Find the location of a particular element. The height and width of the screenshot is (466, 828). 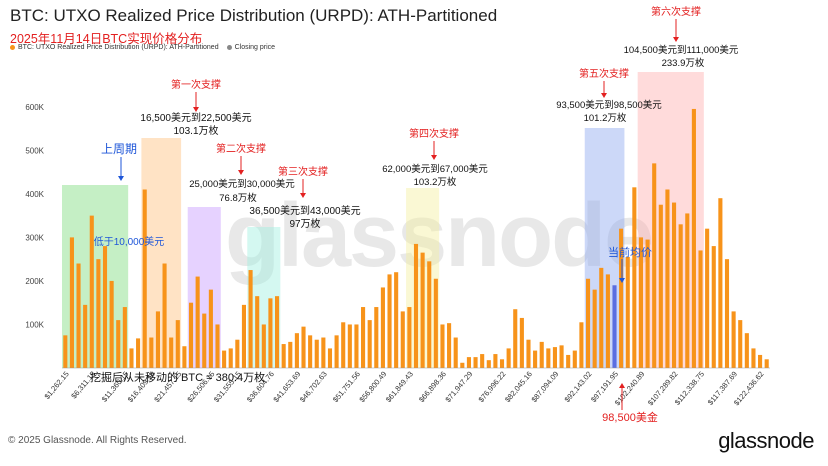

annotation-label: 低于10,000美元 is located at coordinates (129, 241).